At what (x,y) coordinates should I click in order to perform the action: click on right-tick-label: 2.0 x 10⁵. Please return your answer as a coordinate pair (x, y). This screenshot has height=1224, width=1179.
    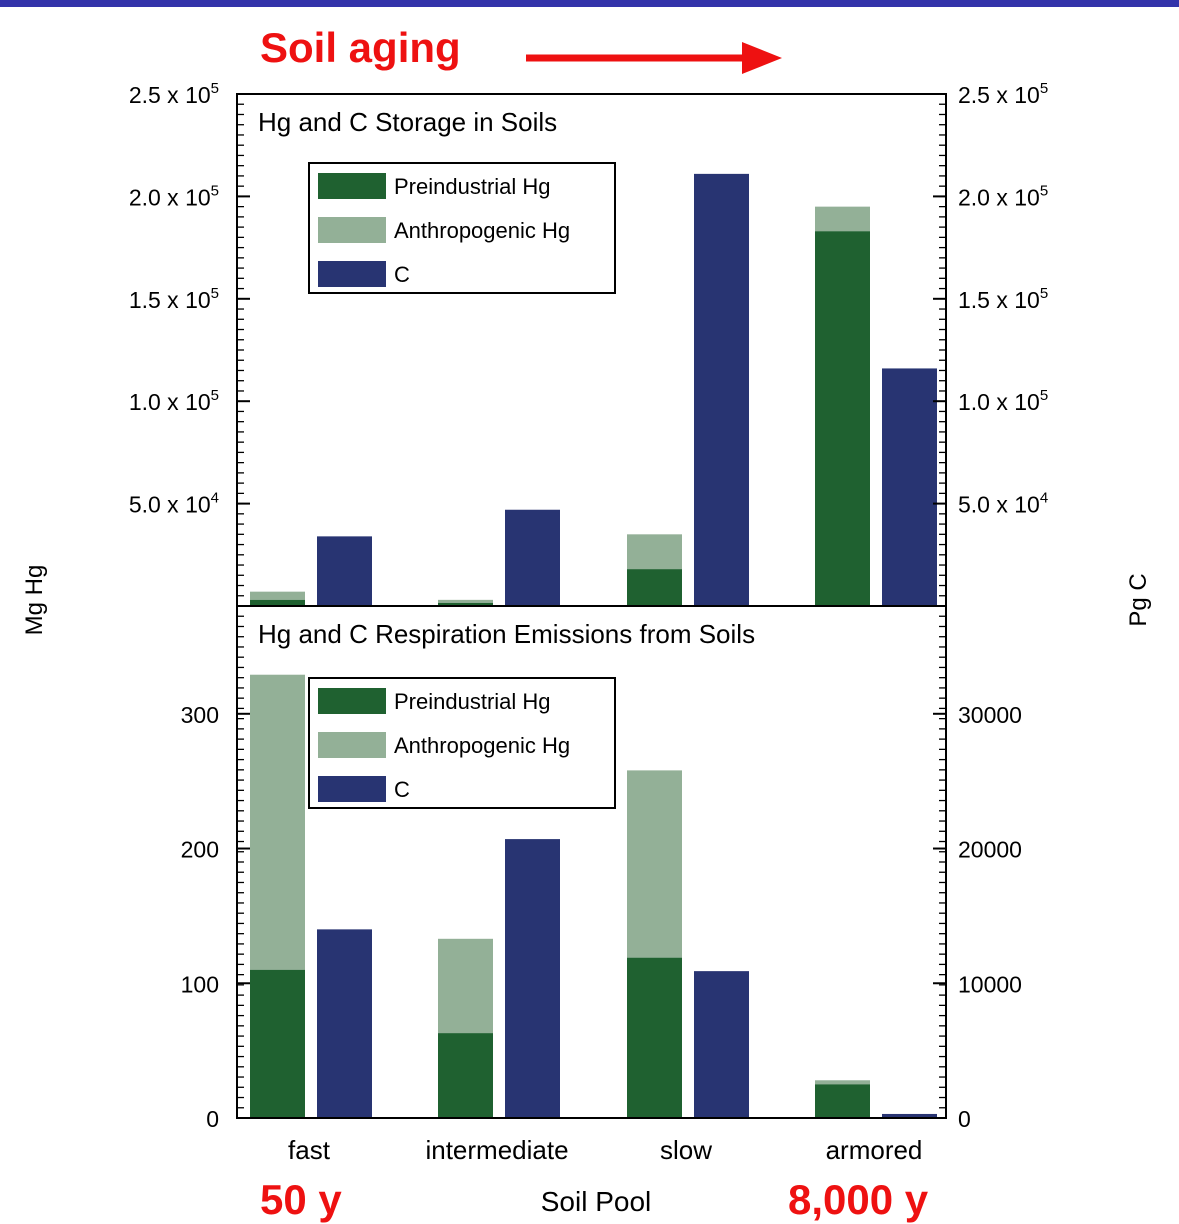
    Looking at the image, I should click on (1003, 196).